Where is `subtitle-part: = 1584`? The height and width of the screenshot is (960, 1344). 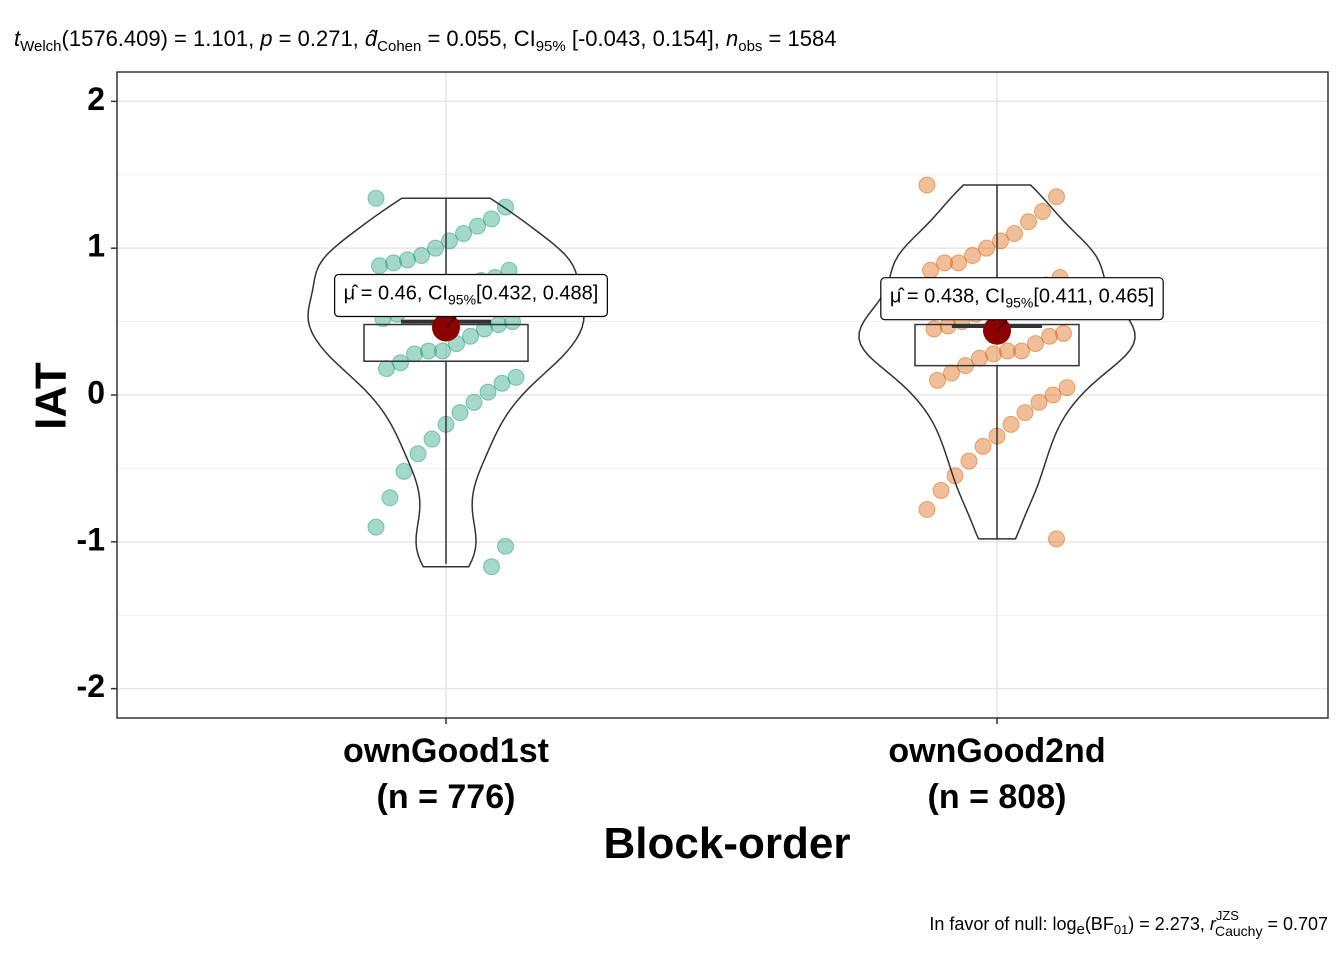
subtitle-part: = 1584 is located at coordinates (799, 38).